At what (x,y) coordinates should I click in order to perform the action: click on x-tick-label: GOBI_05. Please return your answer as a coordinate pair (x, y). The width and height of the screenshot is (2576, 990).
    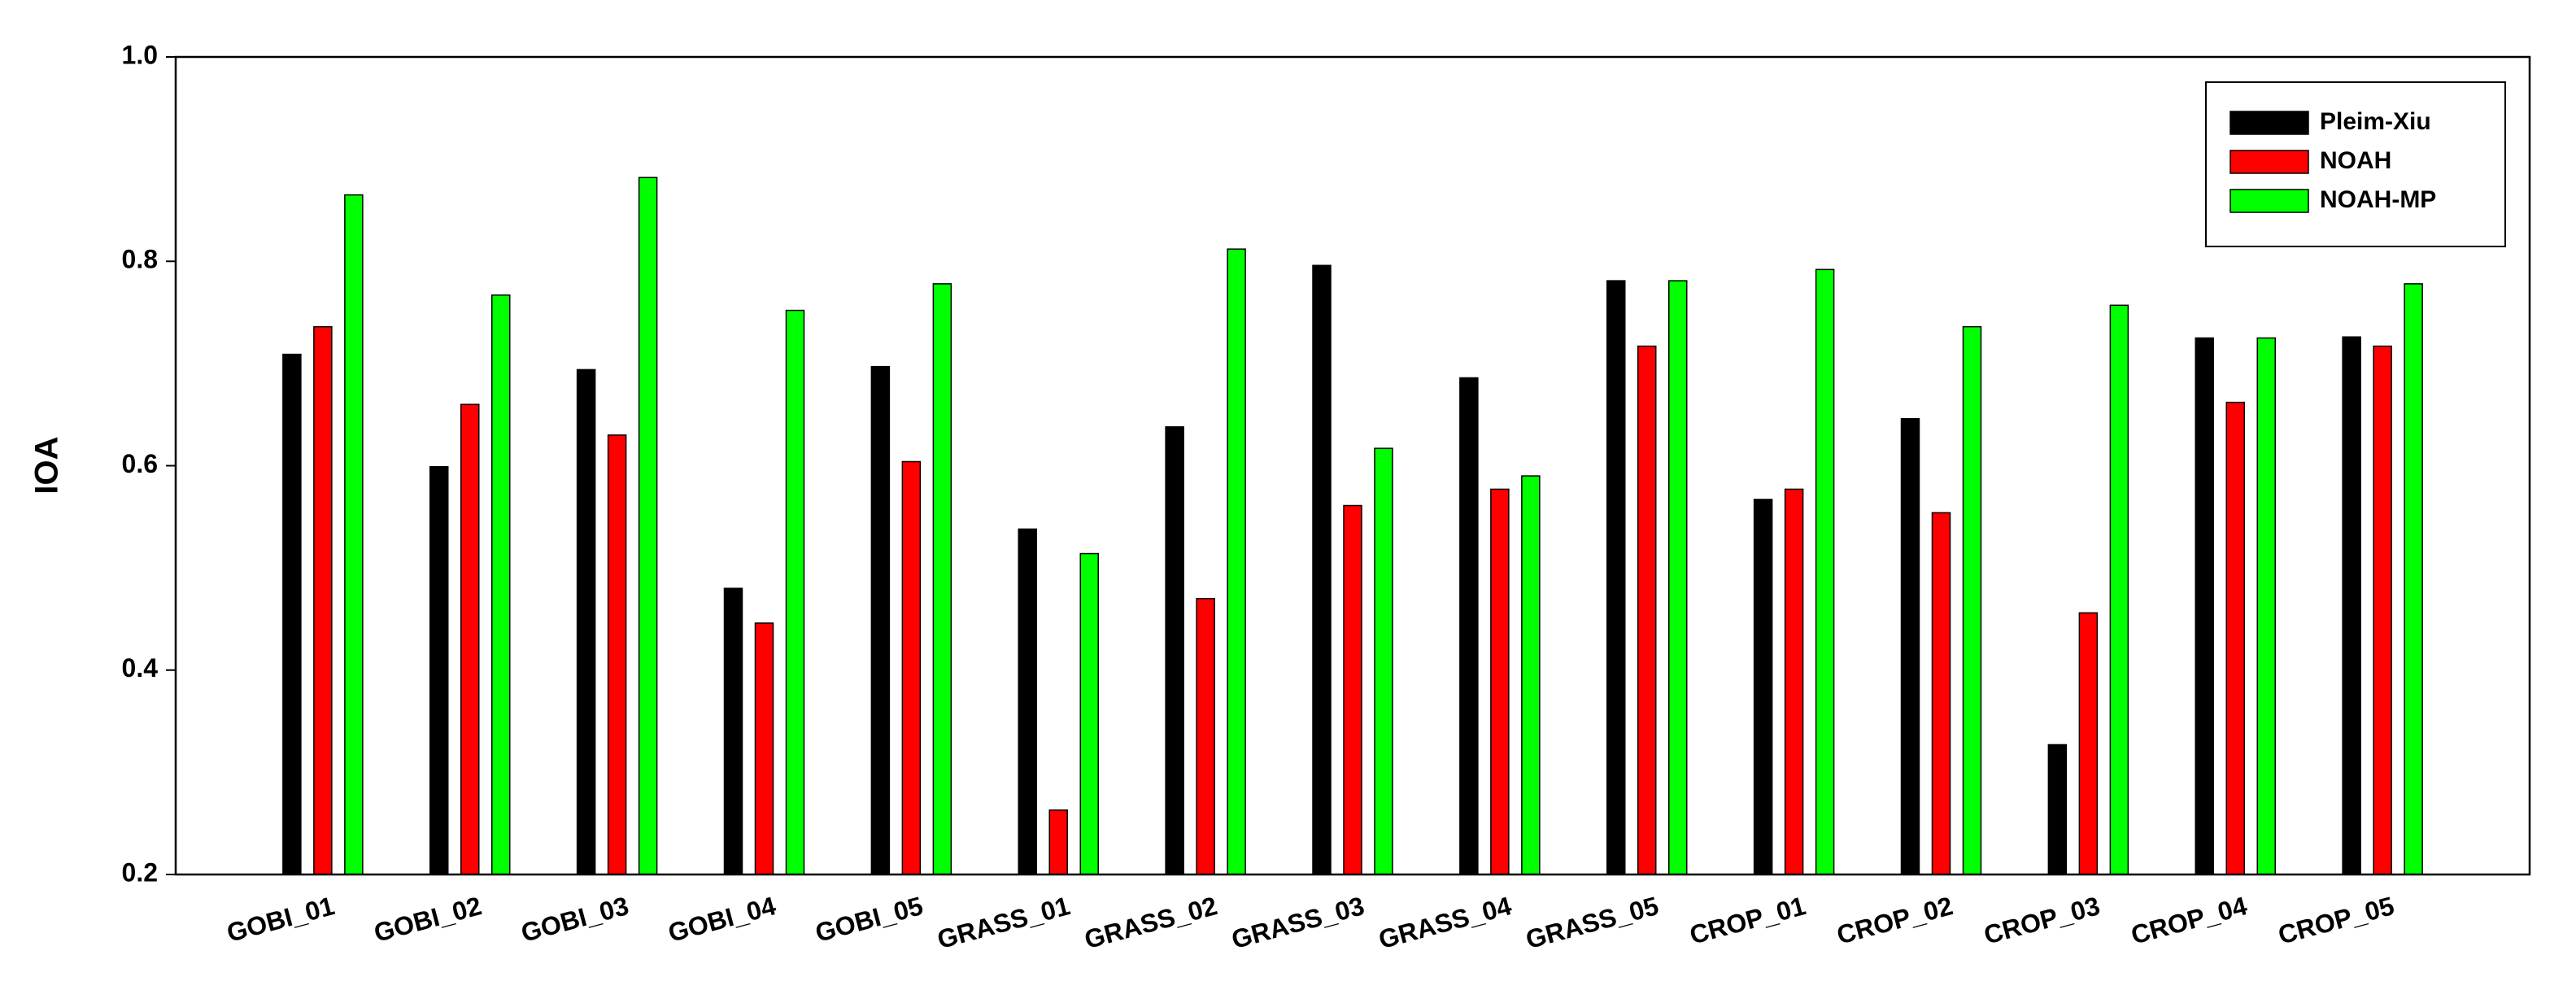
    Looking at the image, I should click on (869, 919).